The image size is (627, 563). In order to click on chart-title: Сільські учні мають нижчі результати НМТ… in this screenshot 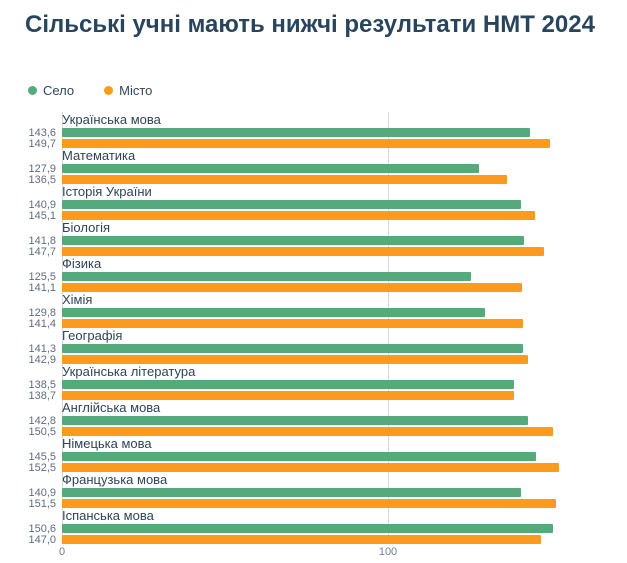, I will do `click(310, 24)`.